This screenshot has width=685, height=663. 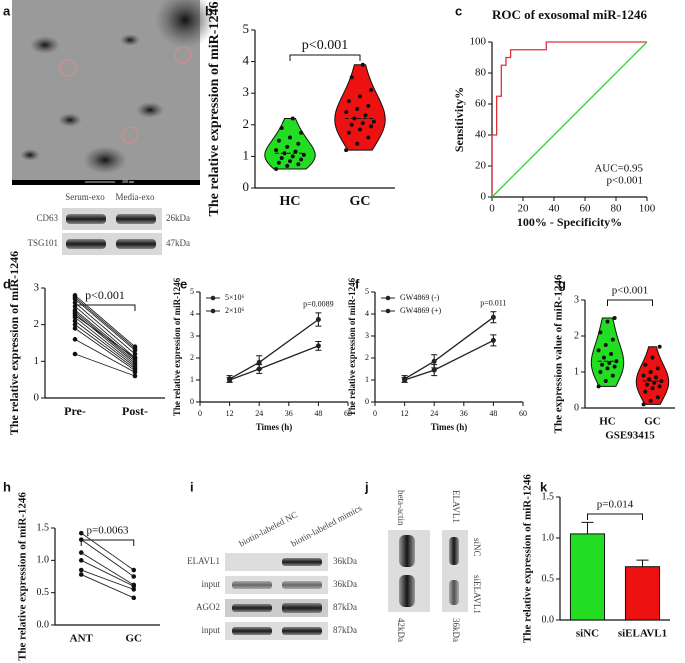 What do you see at coordinates (421, 310) in the screenshot?
I see `legend-label: GW4869 (+)` at bounding box center [421, 310].